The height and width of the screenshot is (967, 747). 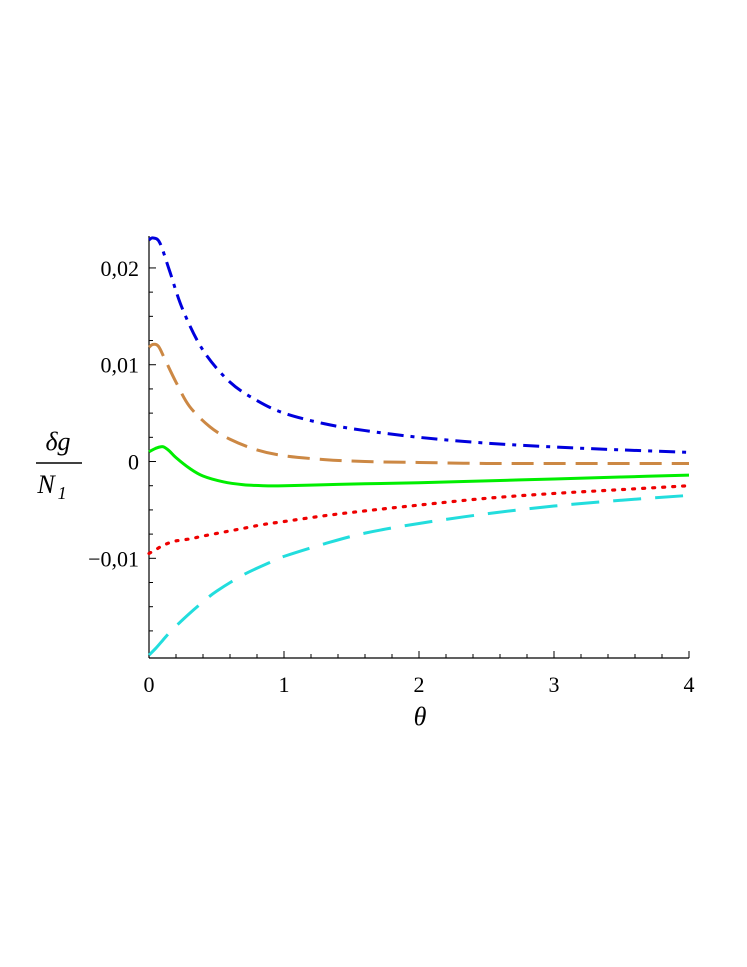 What do you see at coordinates (62, 493) in the screenshot?
I see `y-axis-label-denominator-sub: 1` at bounding box center [62, 493].